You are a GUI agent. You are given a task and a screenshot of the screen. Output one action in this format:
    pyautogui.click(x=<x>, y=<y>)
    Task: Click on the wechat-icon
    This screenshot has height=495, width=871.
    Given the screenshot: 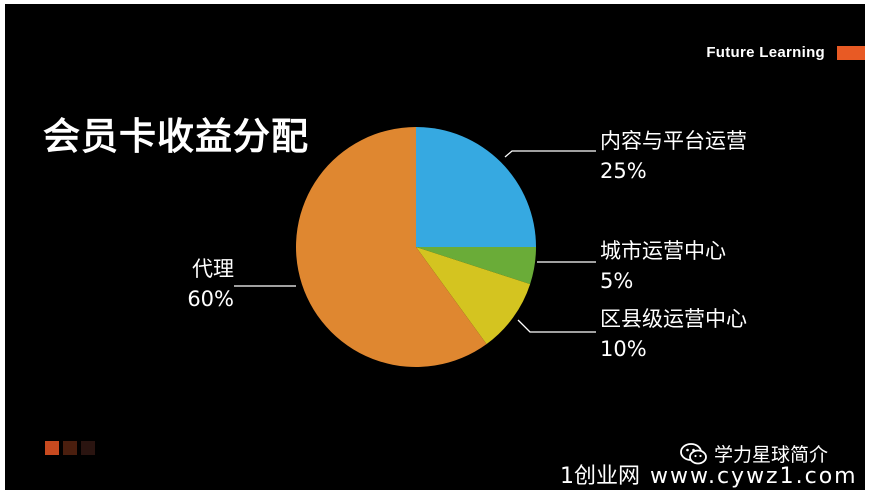 What is the action you would take?
    pyautogui.click(x=693, y=453)
    